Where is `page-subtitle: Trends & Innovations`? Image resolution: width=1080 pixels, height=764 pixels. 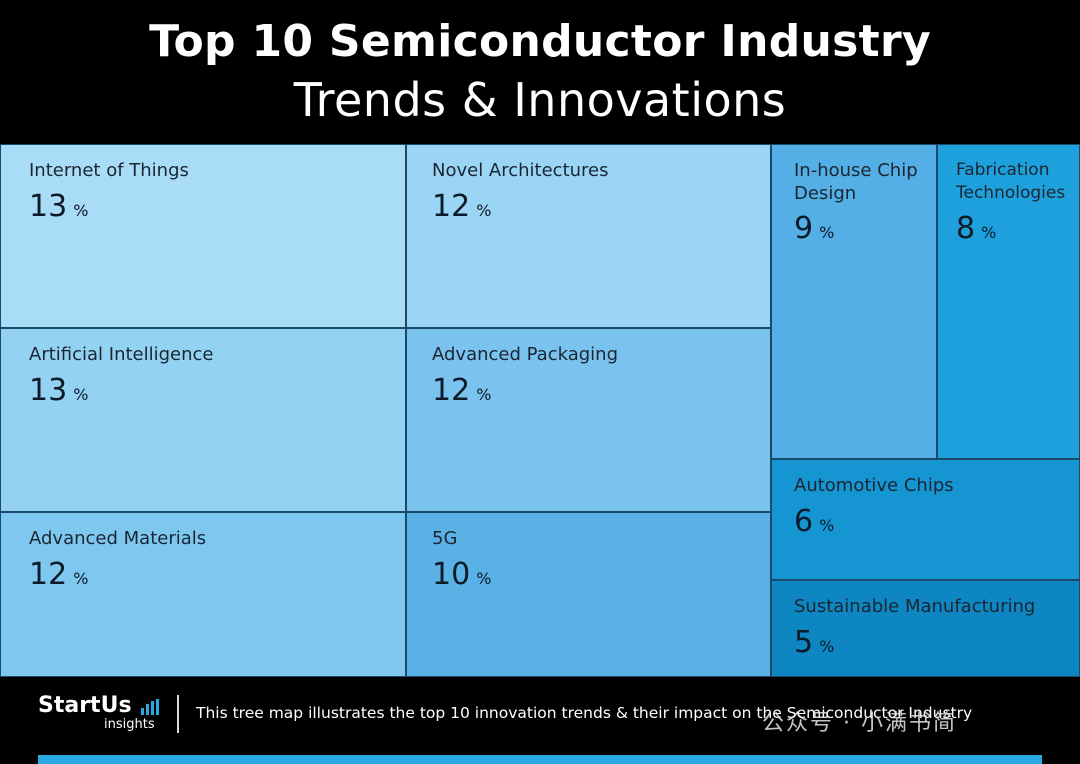
page-subtitle: Trends & Innovations is located at coordinates (540, 100).